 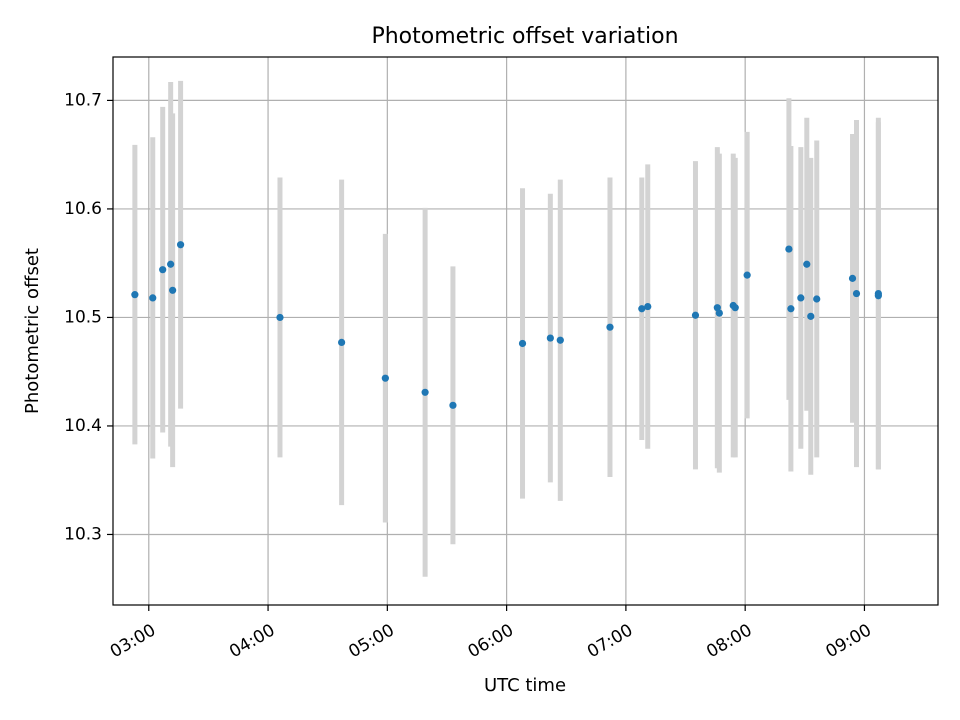 What do you see at coordinates (32, 331) in the screenshot?
I see `y-axis-label: Photometric offset` at bounding box center [32, 331].